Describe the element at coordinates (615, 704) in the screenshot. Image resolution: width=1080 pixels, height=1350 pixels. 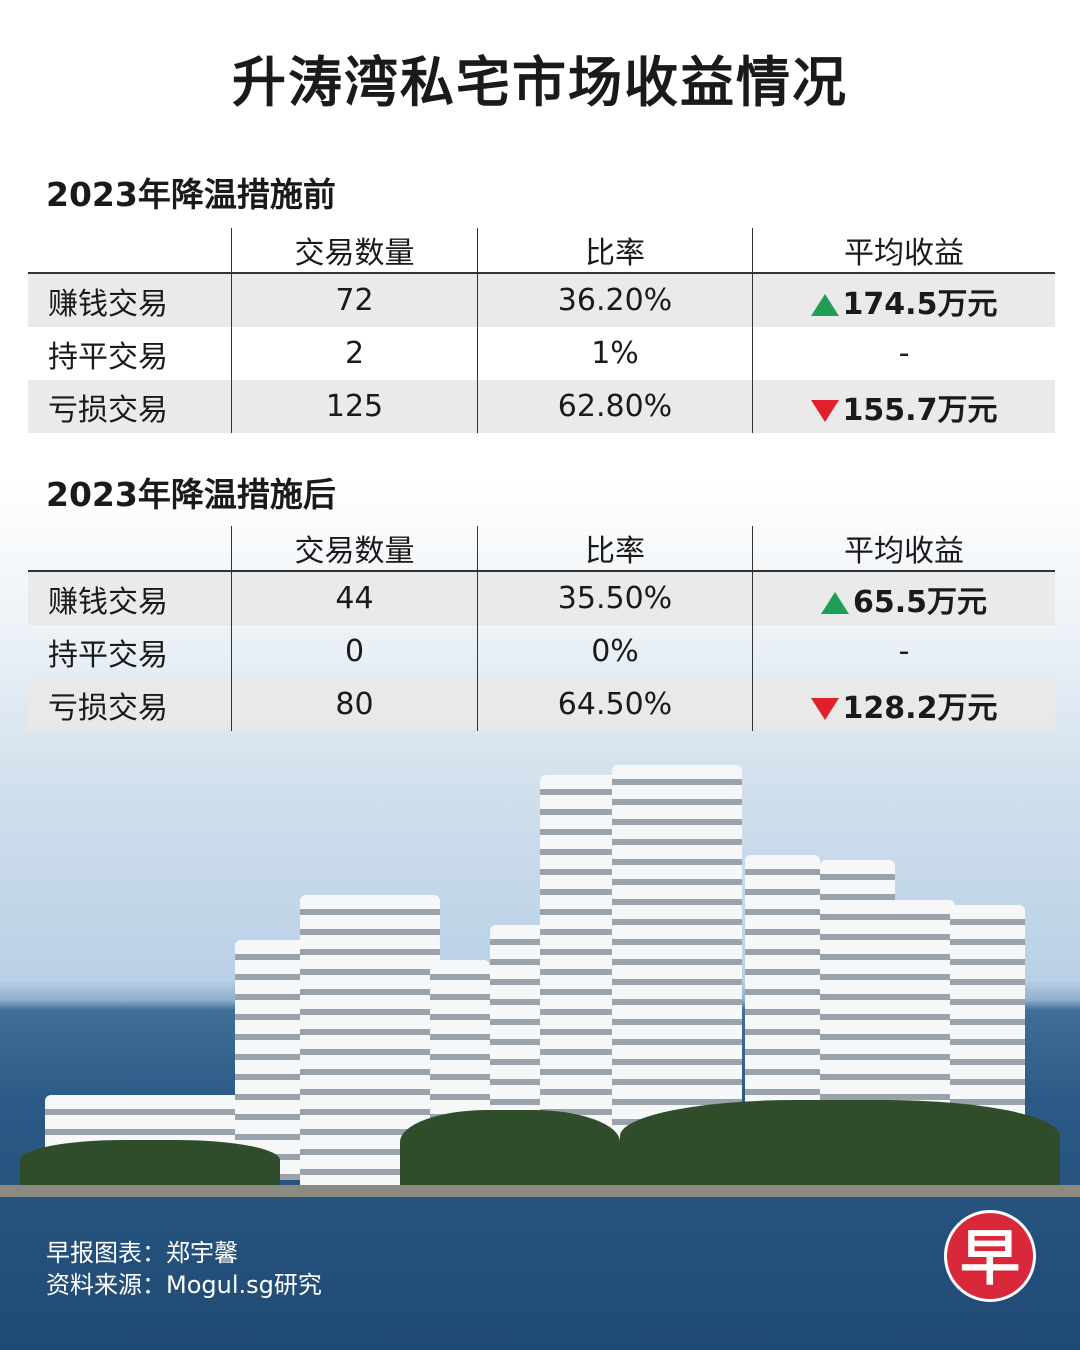
I see `cell: 64.50%` at that location.